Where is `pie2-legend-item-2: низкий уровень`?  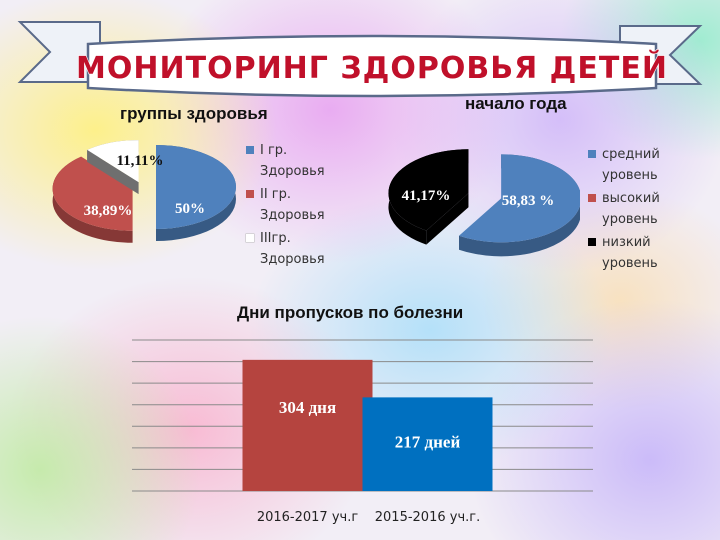 pie2-legend-item-2: низкий уровень is located at coordinates (643, 253).